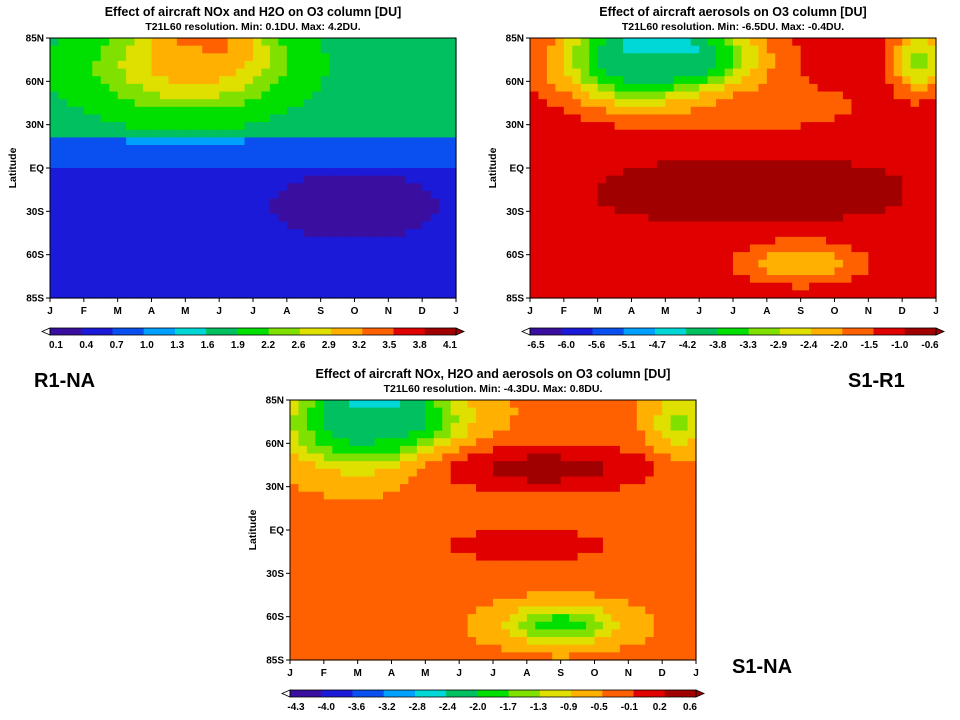 The image size is (960, 720). I want to click on colorbar-segment, so click(315, 331).